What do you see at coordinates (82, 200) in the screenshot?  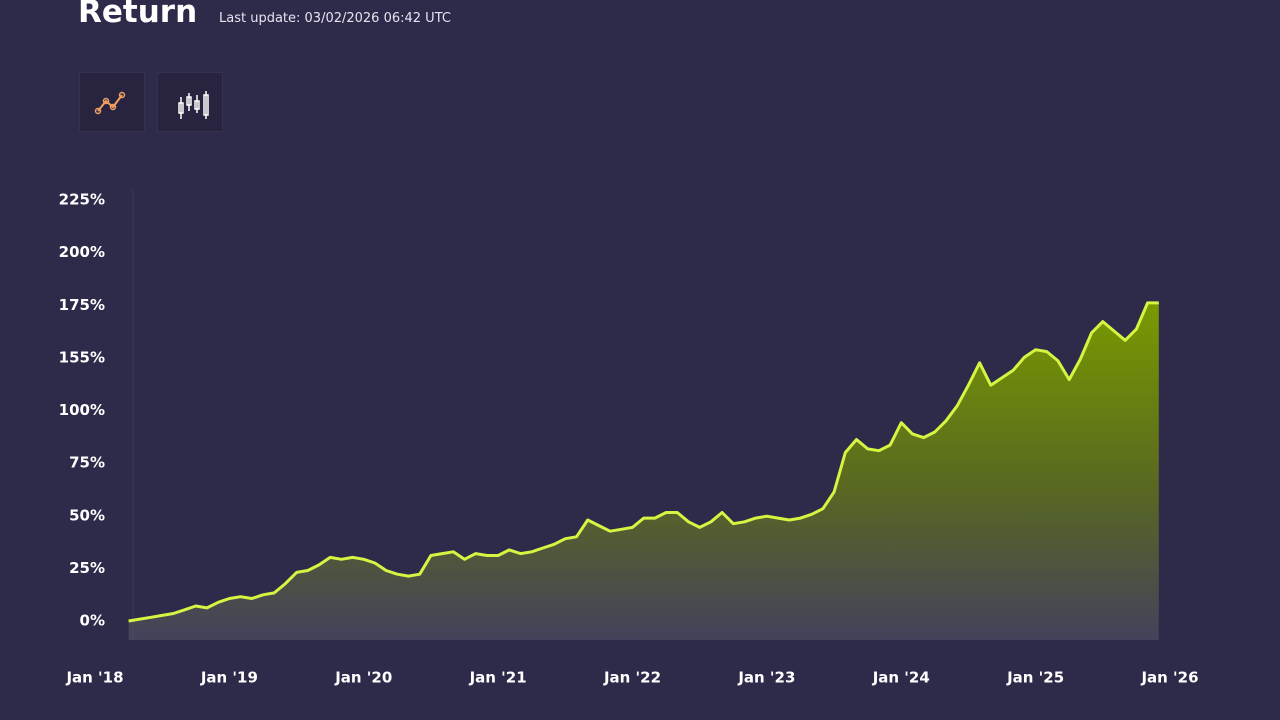 I see `y-tick-label: 225%` at bounding box center [82, 200].